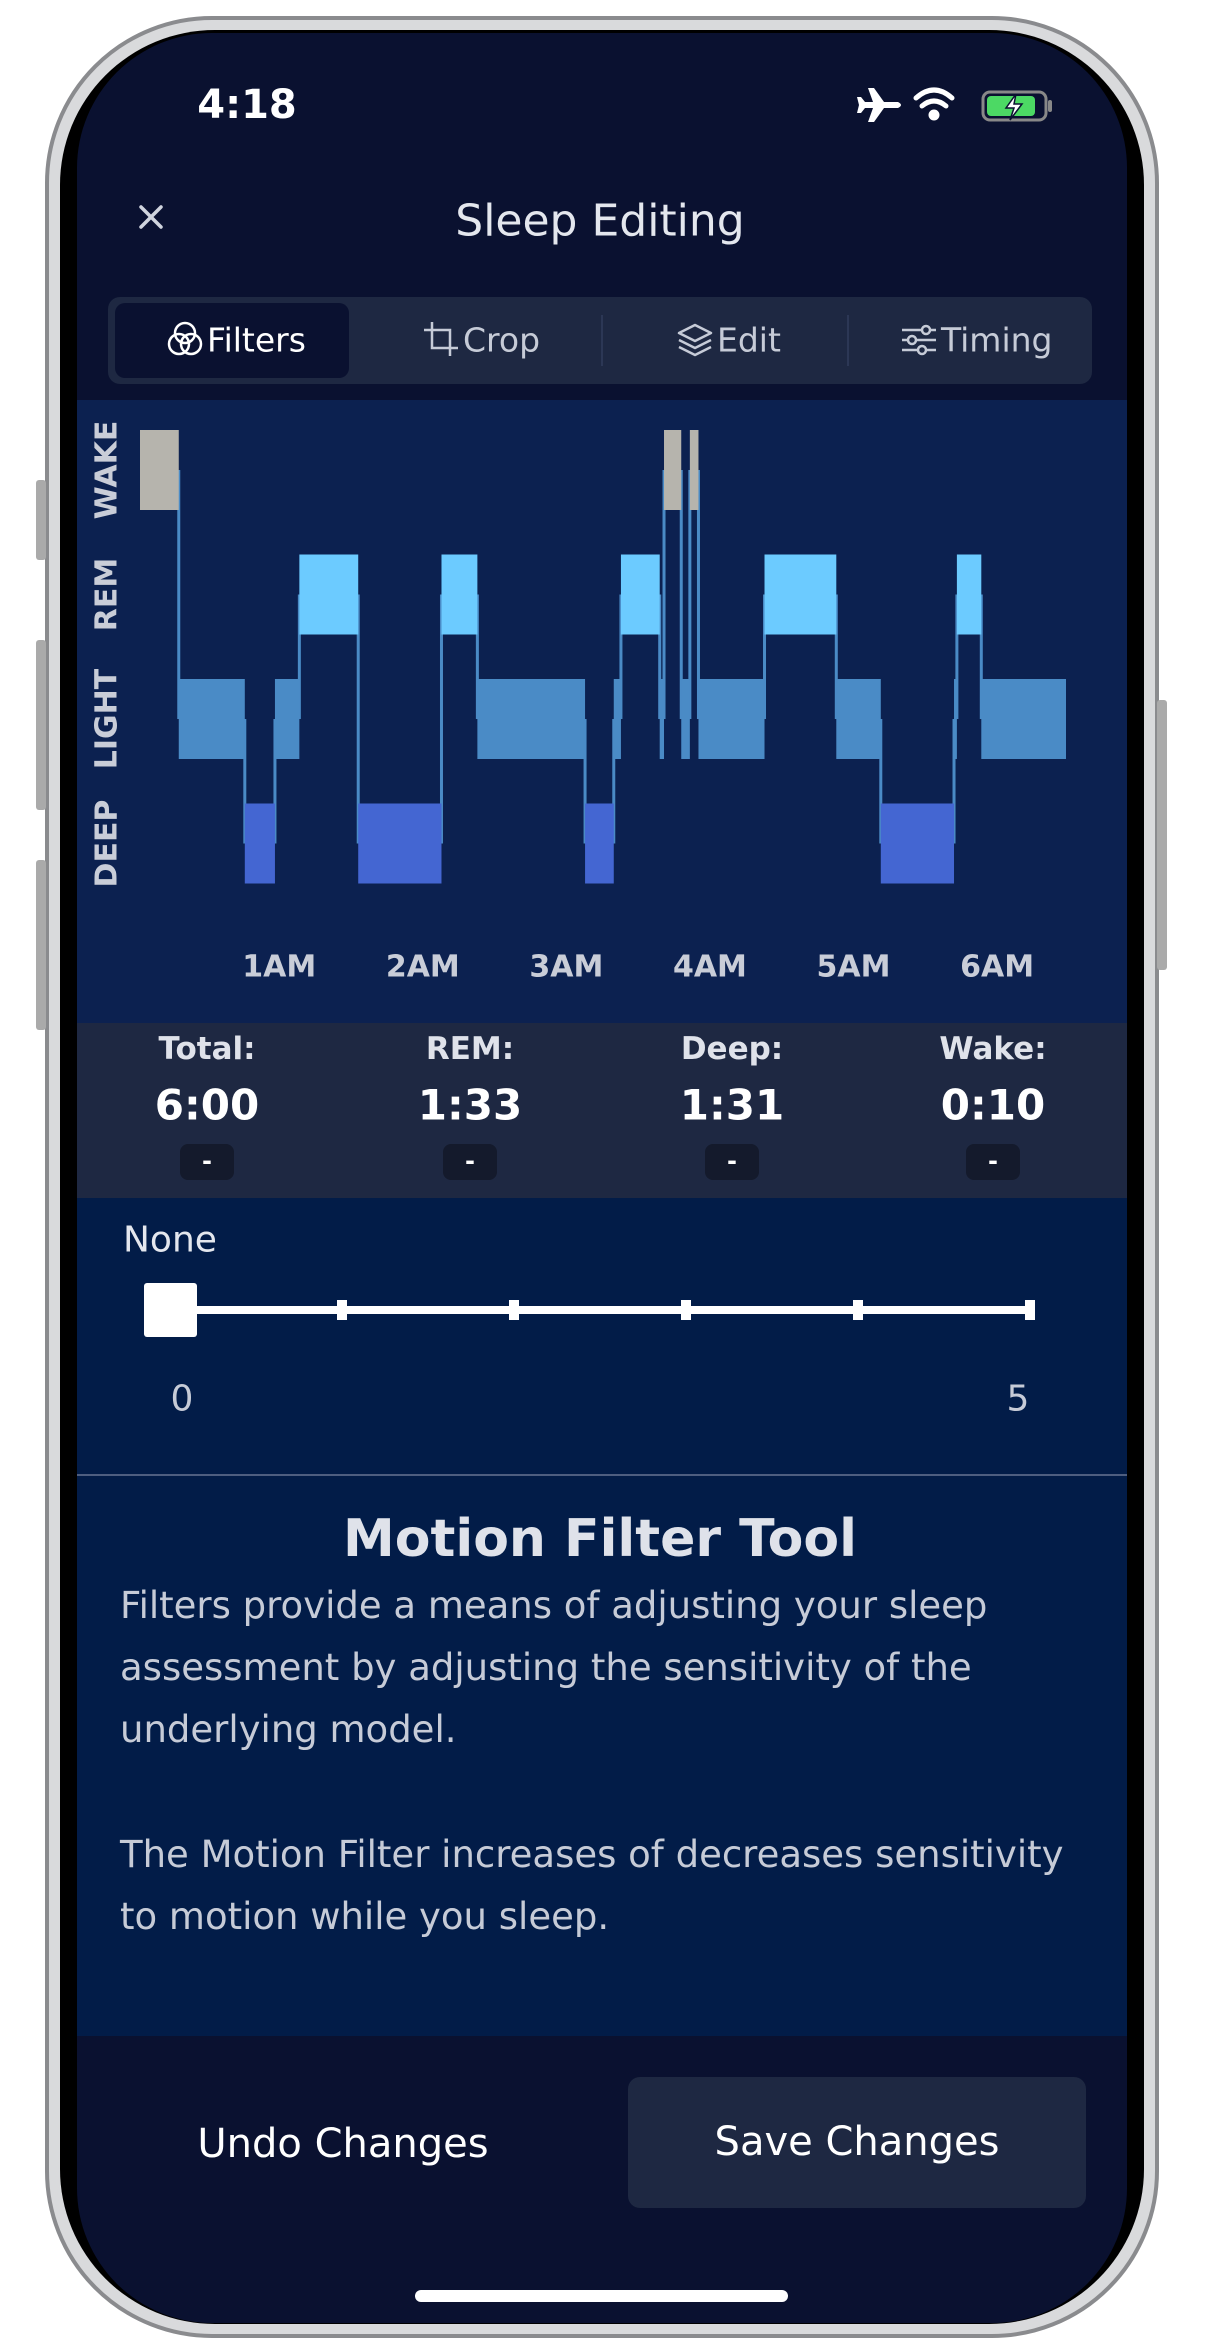 This screenshot has width=1215, height=2343. Describe the element at coordinates (470, 1049) in the screenshot. I see `stat-label: REM:` at that location.